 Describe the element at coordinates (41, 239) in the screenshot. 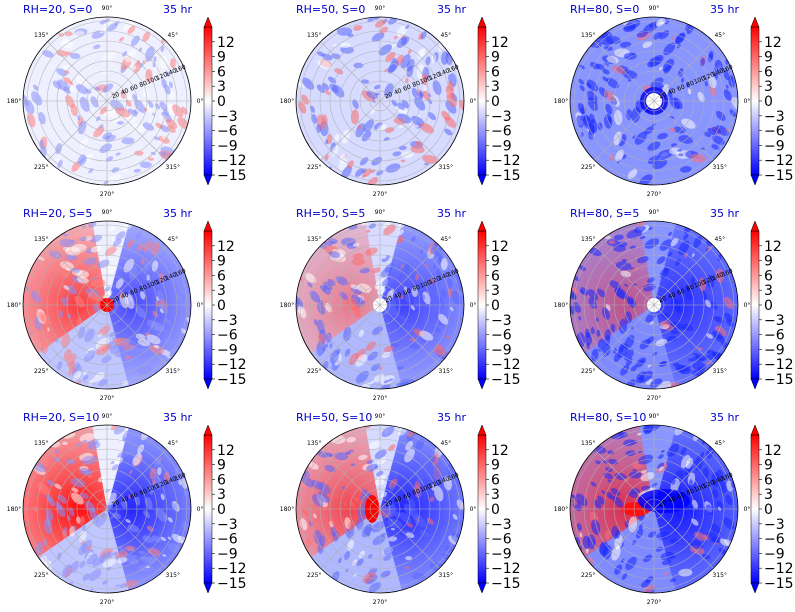

I see `angle-tick-label: 135°` at that location.